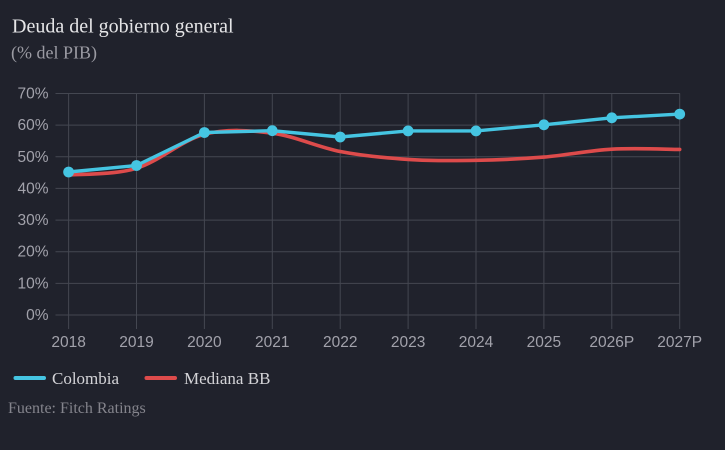 This screenshot has height=450, width=725. Describe the element at coordinates (54, 53) in the screenshot. I see `svg-text: (% del PIB)` at that location.